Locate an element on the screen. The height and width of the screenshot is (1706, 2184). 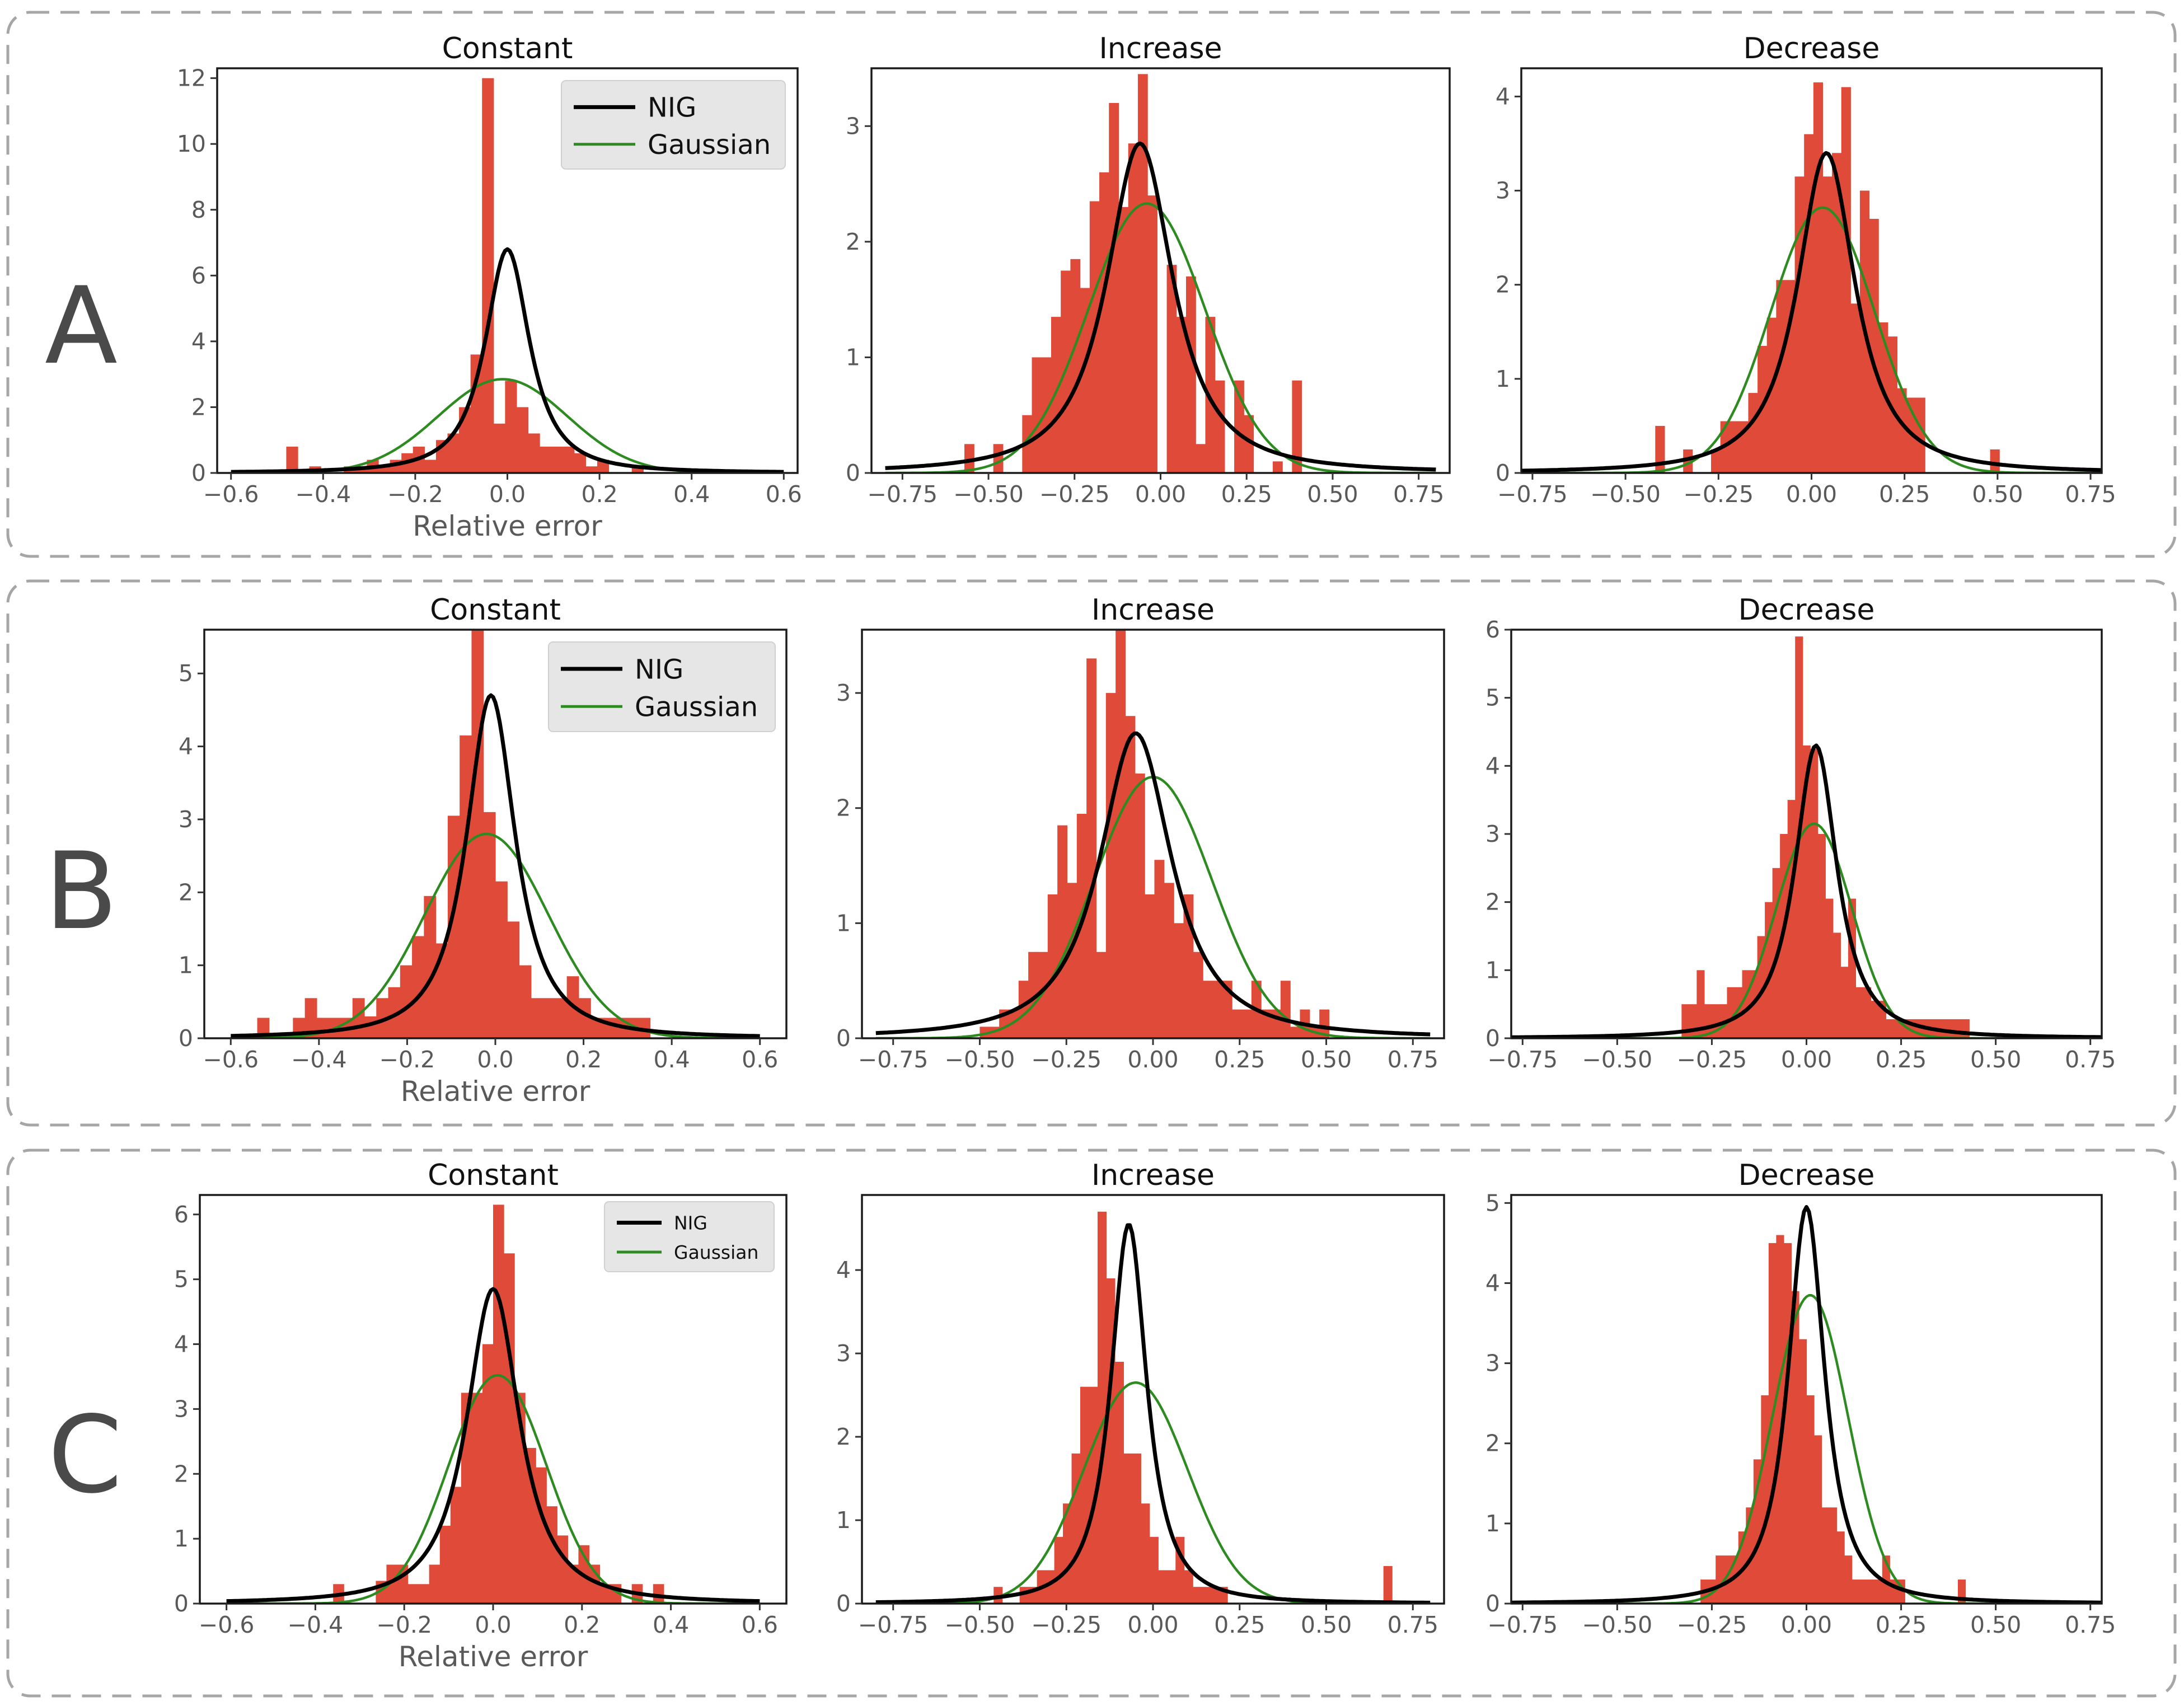
row-b-decrease-title: Decrease is located at coordinates (1807, 610).